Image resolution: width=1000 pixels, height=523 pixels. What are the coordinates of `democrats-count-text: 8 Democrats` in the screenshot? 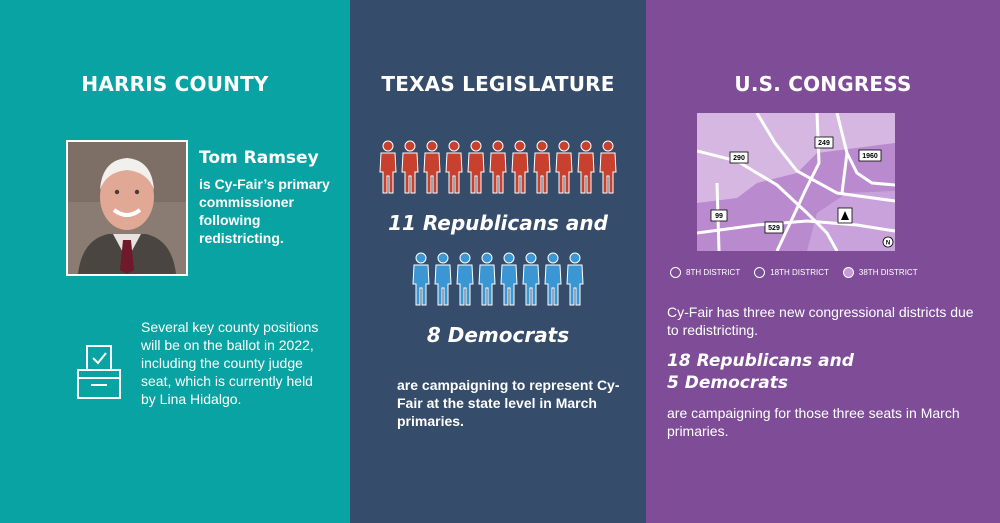 It's located at (498, 335).